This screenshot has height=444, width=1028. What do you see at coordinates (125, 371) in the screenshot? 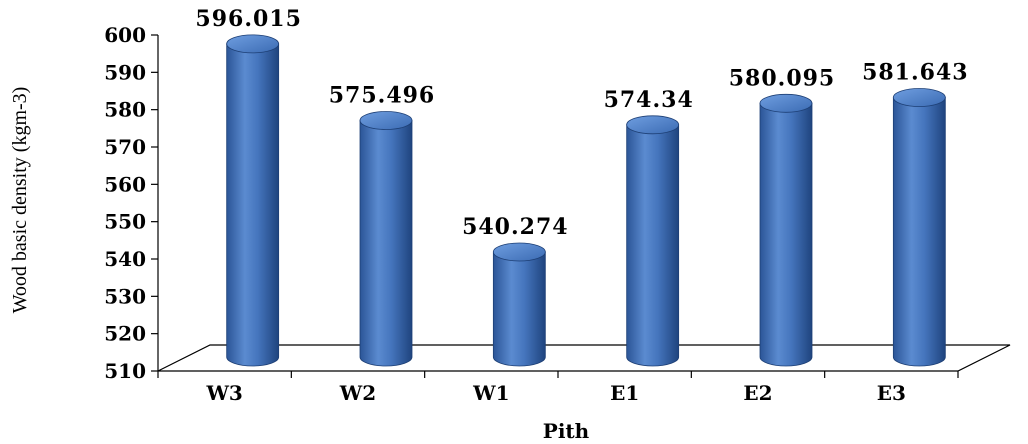
I see `y-tick-label: 510` at bounding box center [125, 371].